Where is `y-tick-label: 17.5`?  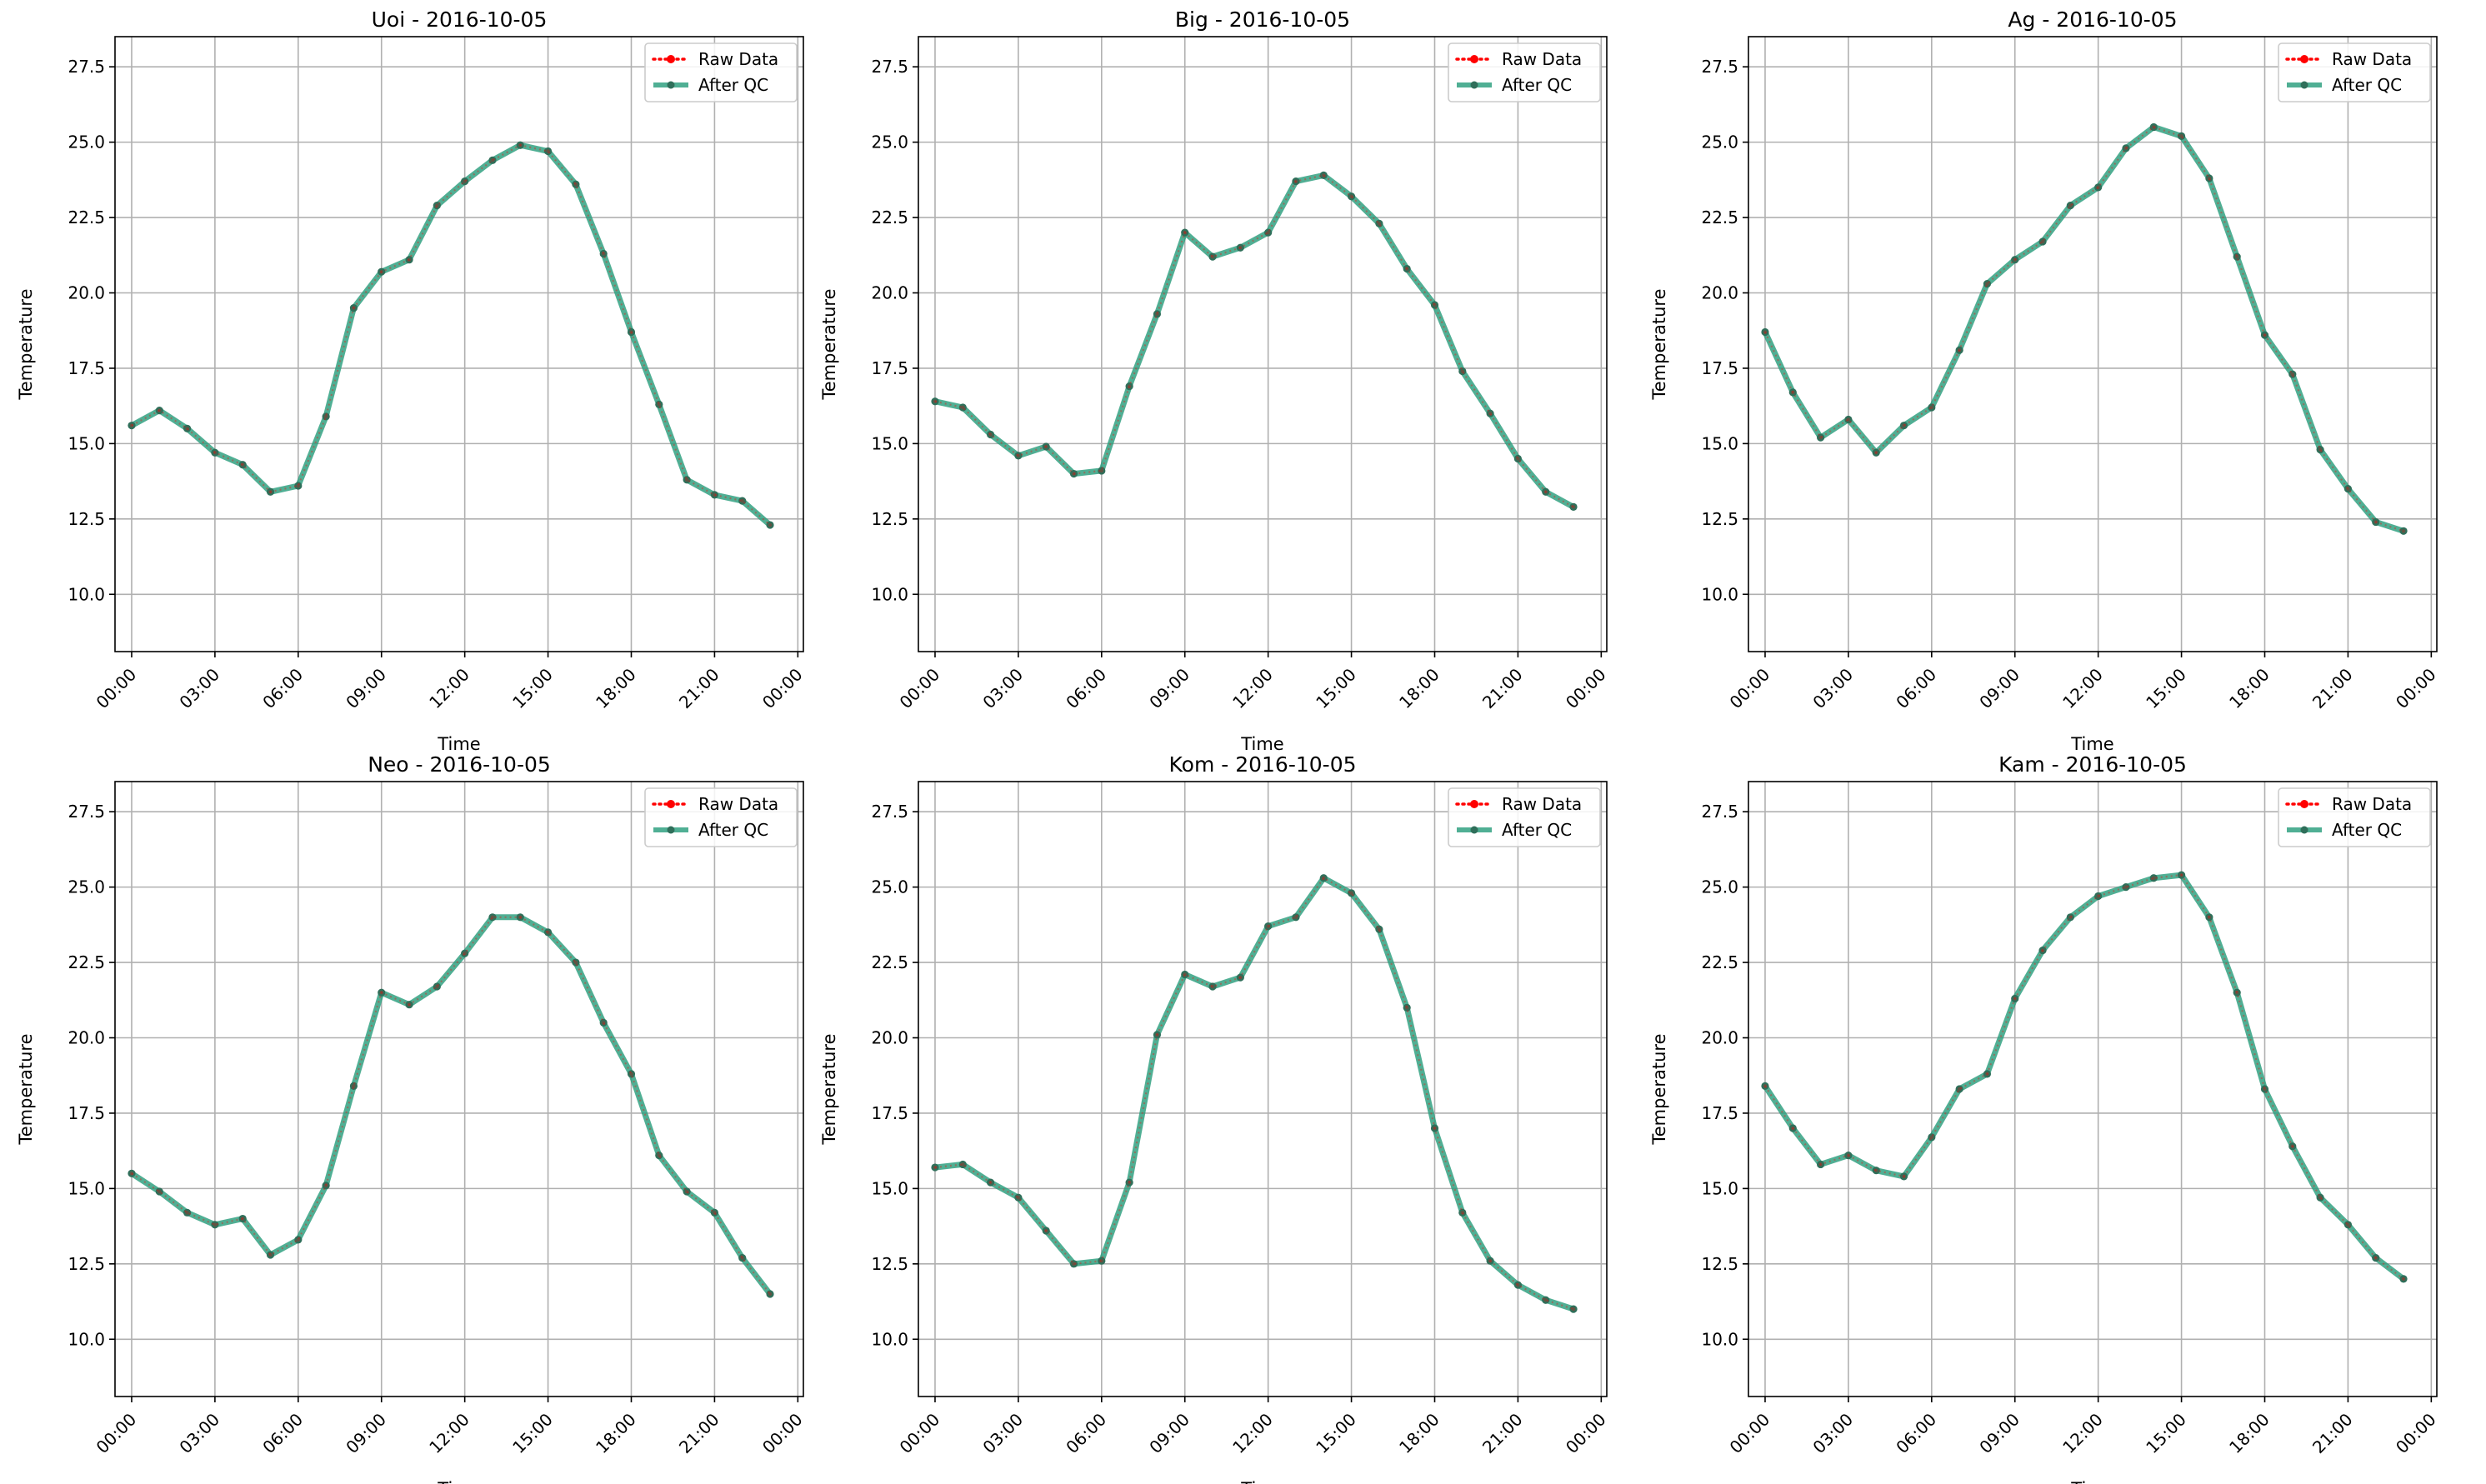 y-tick-label: 17.5 is located at coordinates (87, 1113).